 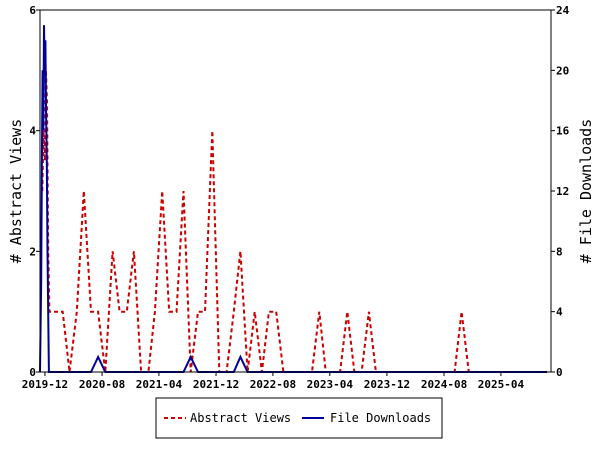 I want to click on legend-label-file-downloads: File Downloads, so click(x=380, y=418).